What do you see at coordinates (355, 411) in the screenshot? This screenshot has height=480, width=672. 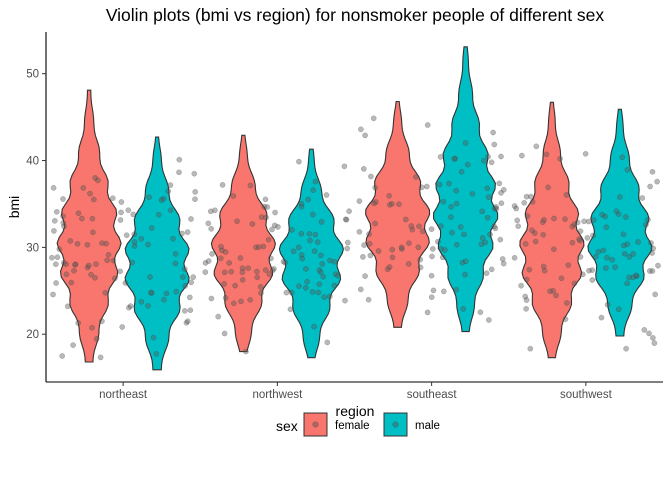 I see `x-axis-title: region` at bounding box center [355, 411].